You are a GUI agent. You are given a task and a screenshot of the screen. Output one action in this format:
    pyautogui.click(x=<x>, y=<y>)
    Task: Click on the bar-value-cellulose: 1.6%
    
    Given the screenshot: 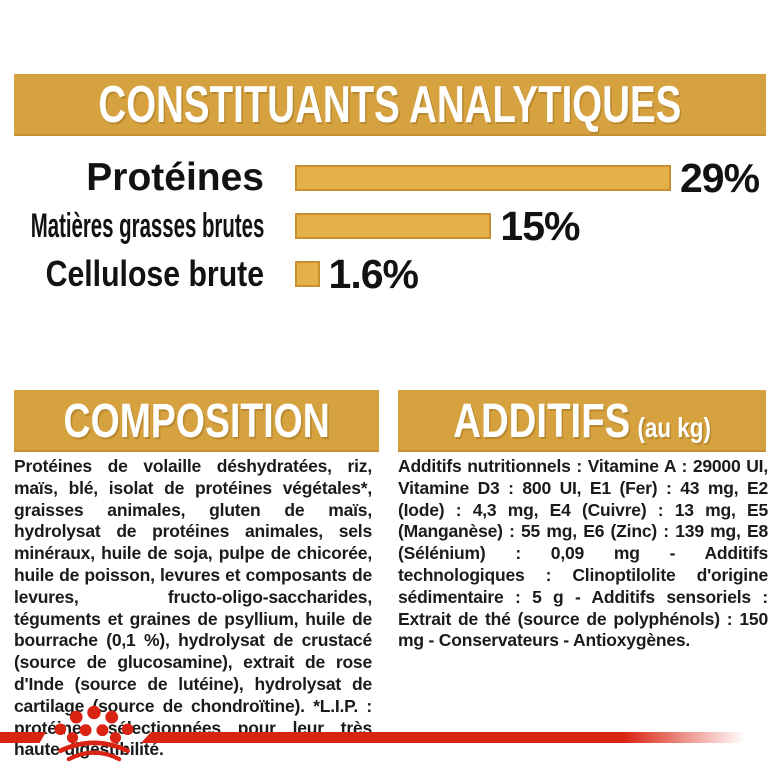 What is the action you would take?
    pyautogui.click(x=373, y=274)
    